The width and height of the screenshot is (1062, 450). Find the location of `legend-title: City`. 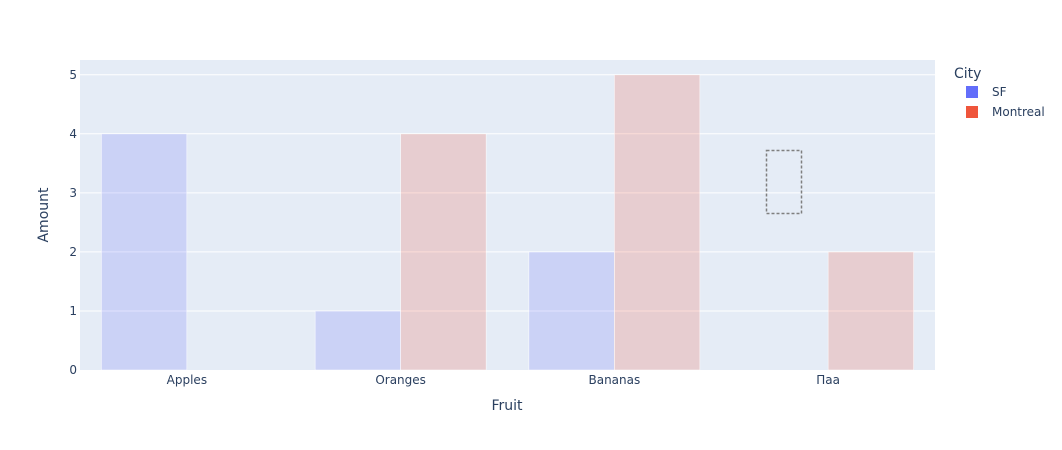

legend-title: City is located at coordinates (967, 74).